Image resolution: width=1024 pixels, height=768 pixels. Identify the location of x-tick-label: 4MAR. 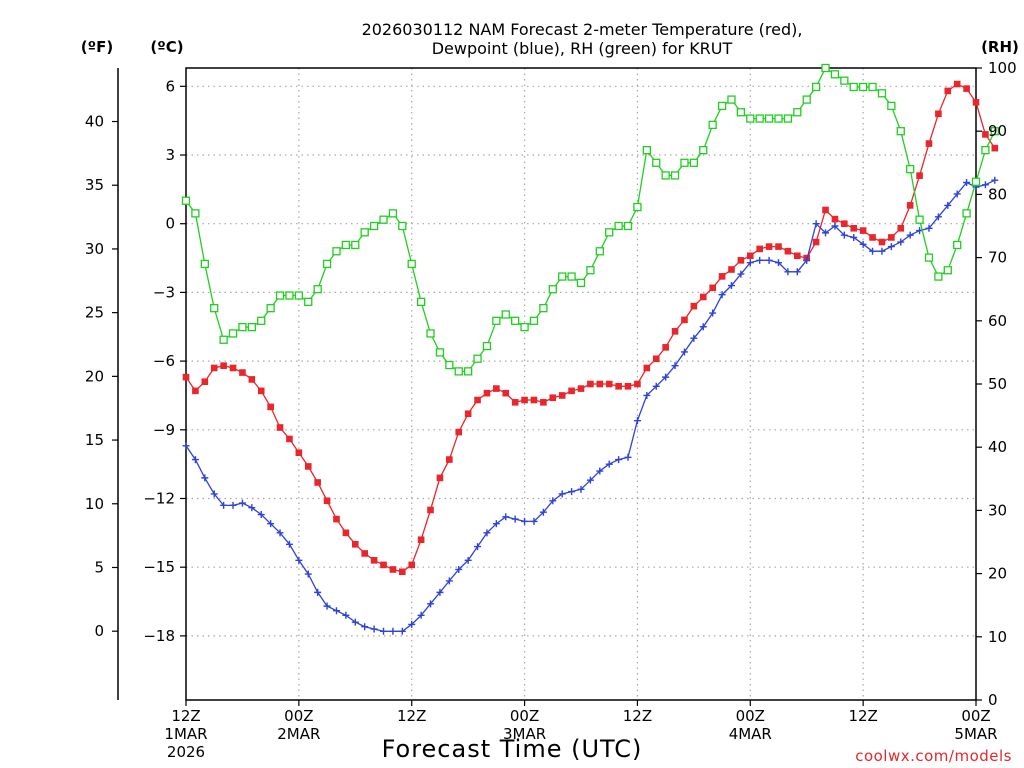
(750, 734).